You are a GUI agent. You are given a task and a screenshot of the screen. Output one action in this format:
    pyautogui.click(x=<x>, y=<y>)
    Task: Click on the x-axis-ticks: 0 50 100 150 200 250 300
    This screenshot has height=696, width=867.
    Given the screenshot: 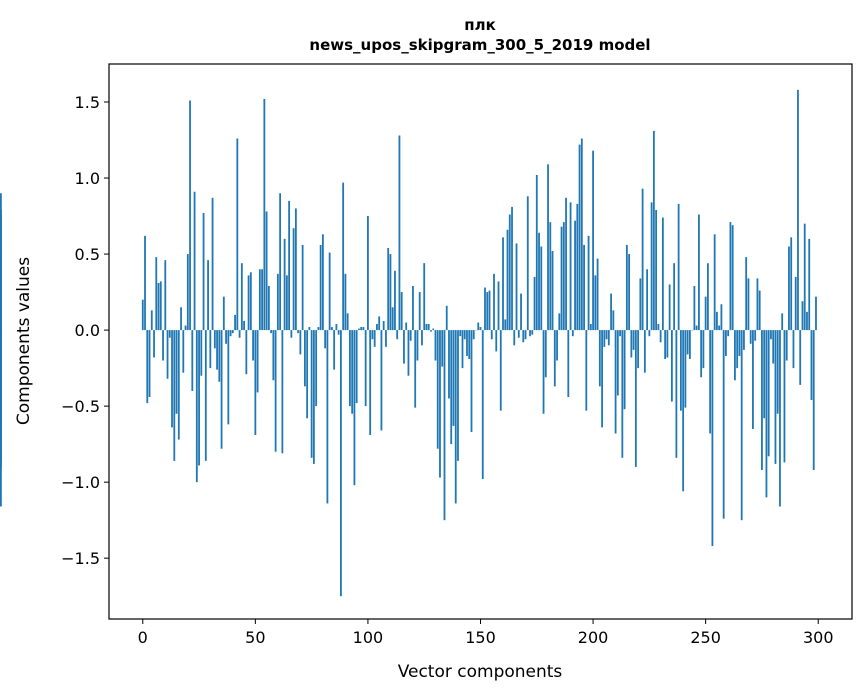 What is the action you would take?
    pyautogui.click(x=486, y=633)
    